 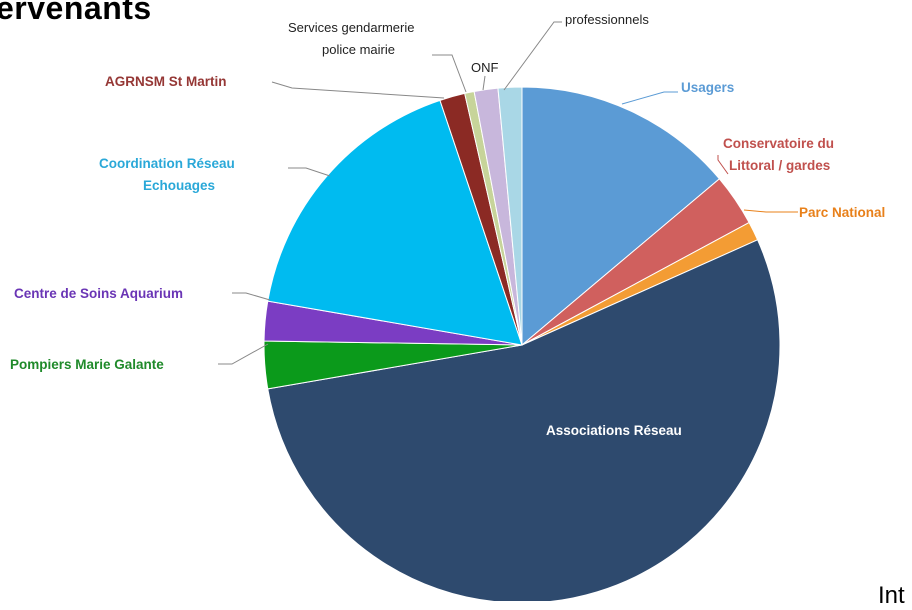 I want to click on leader-line-conservatoire, so click(x=723, y=165).